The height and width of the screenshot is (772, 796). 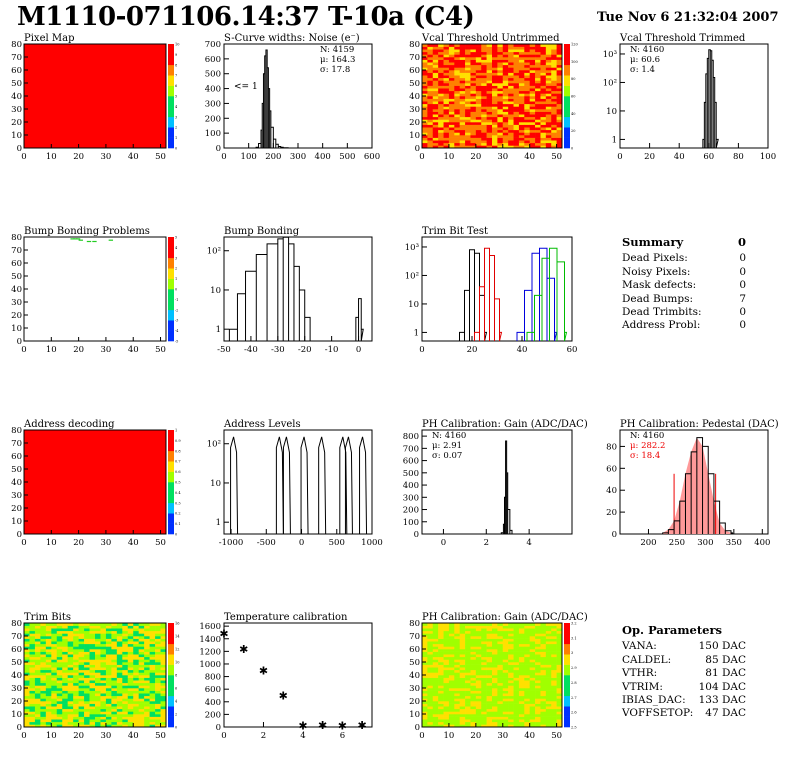 What do you see at coordinates (684, 673) in the screenshot?
I see `op-param-row: VTHR: 81 DAC` at bounding box center [684, 673].